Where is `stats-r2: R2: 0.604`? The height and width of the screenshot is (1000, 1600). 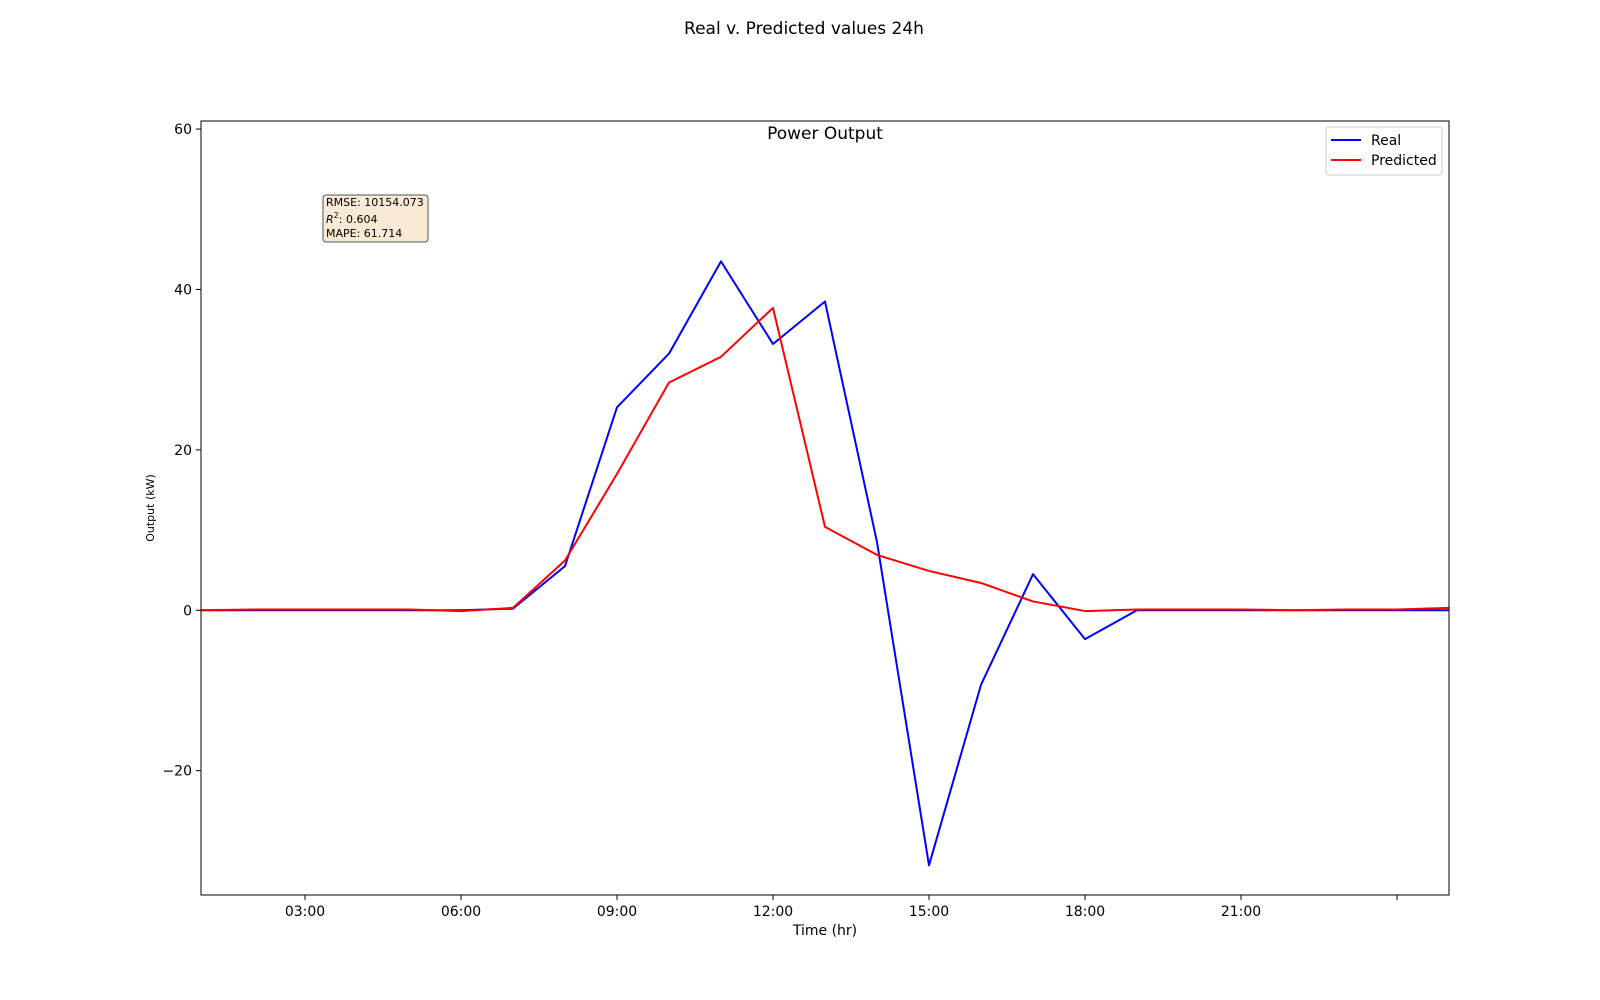 stats-r2: R2: 0.604 is located at coordinates (351, 218).